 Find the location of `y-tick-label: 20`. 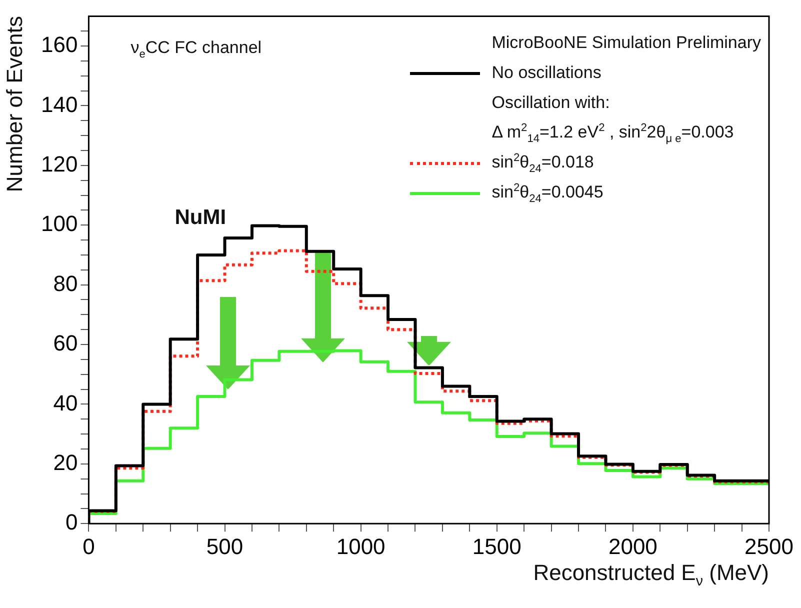

y-tick-label: 20 is located at coordinates (65, 462).